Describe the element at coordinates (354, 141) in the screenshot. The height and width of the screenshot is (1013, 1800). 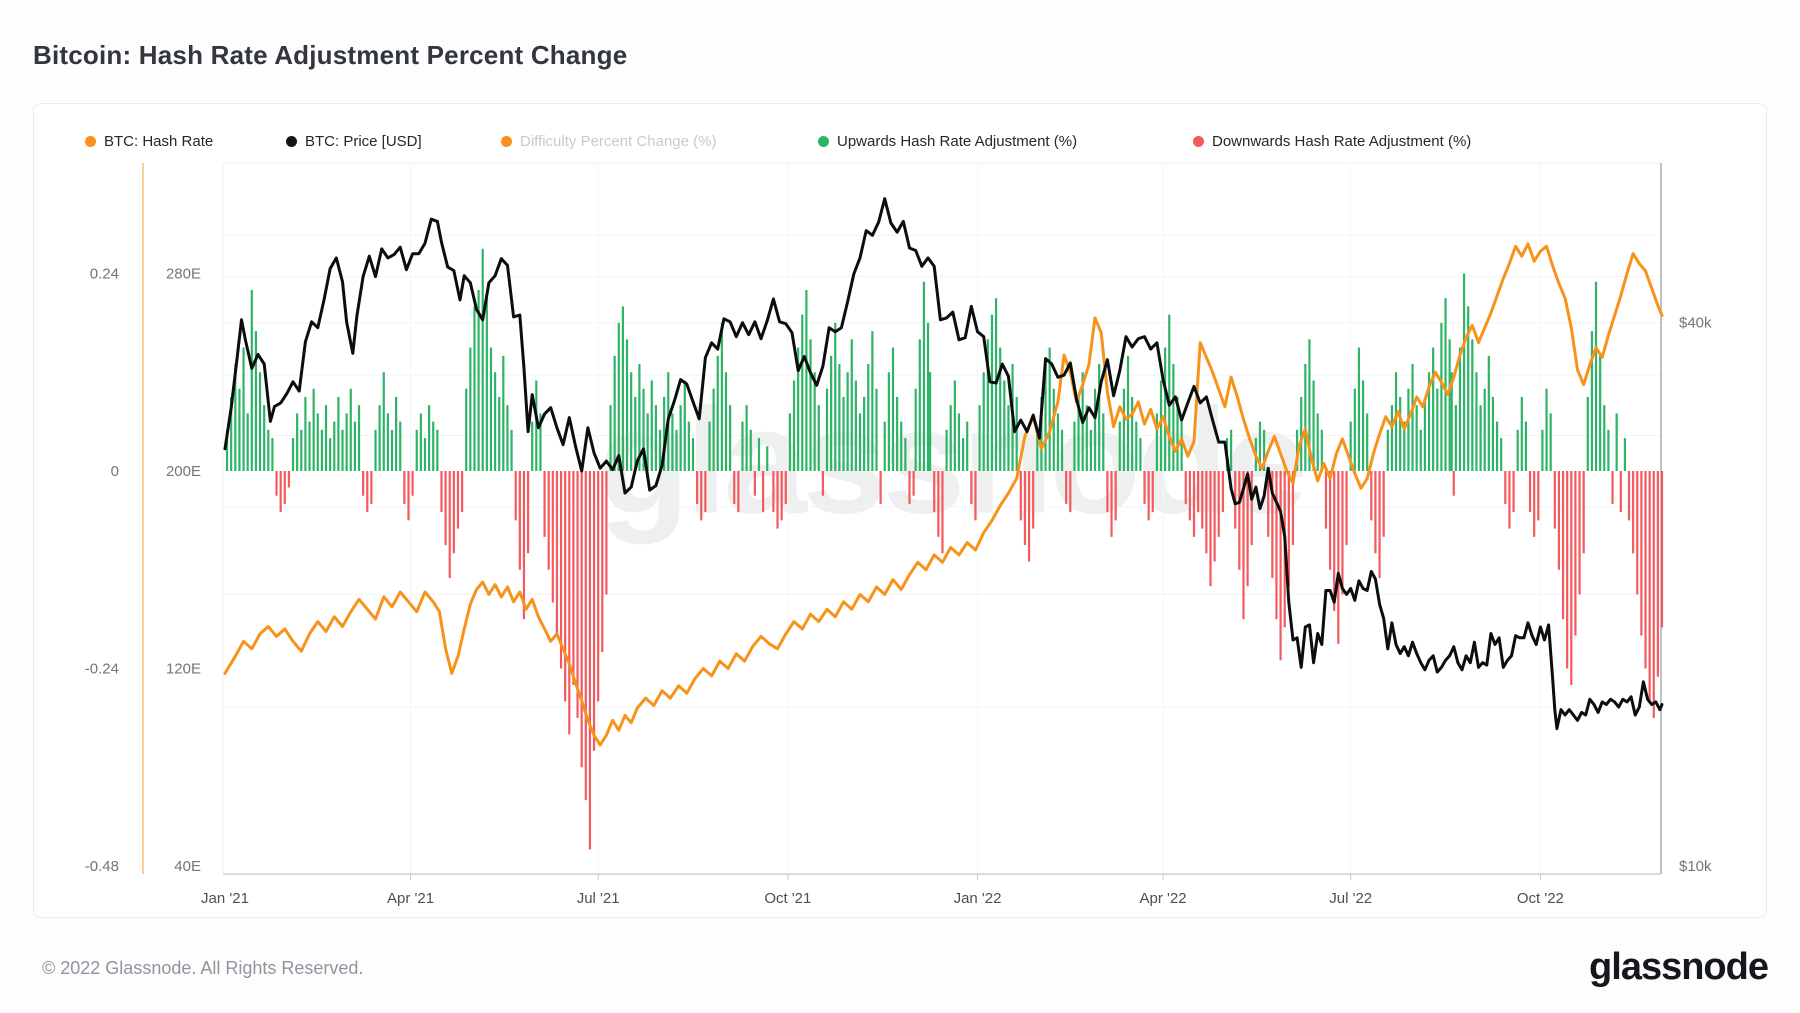
I see `legend-item-price: BTC: Price [USD]` at that location.